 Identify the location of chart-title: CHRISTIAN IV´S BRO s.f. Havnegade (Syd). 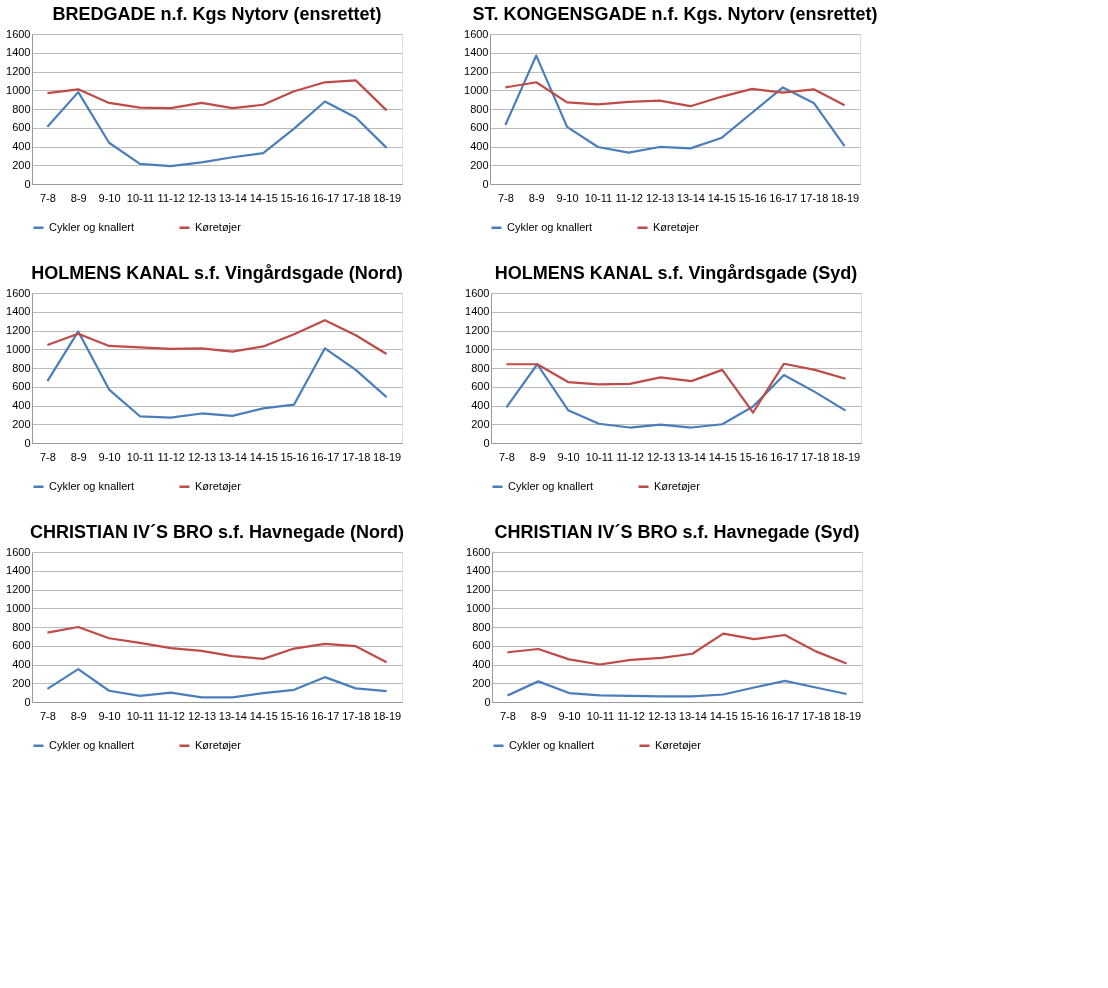
(677, 532).